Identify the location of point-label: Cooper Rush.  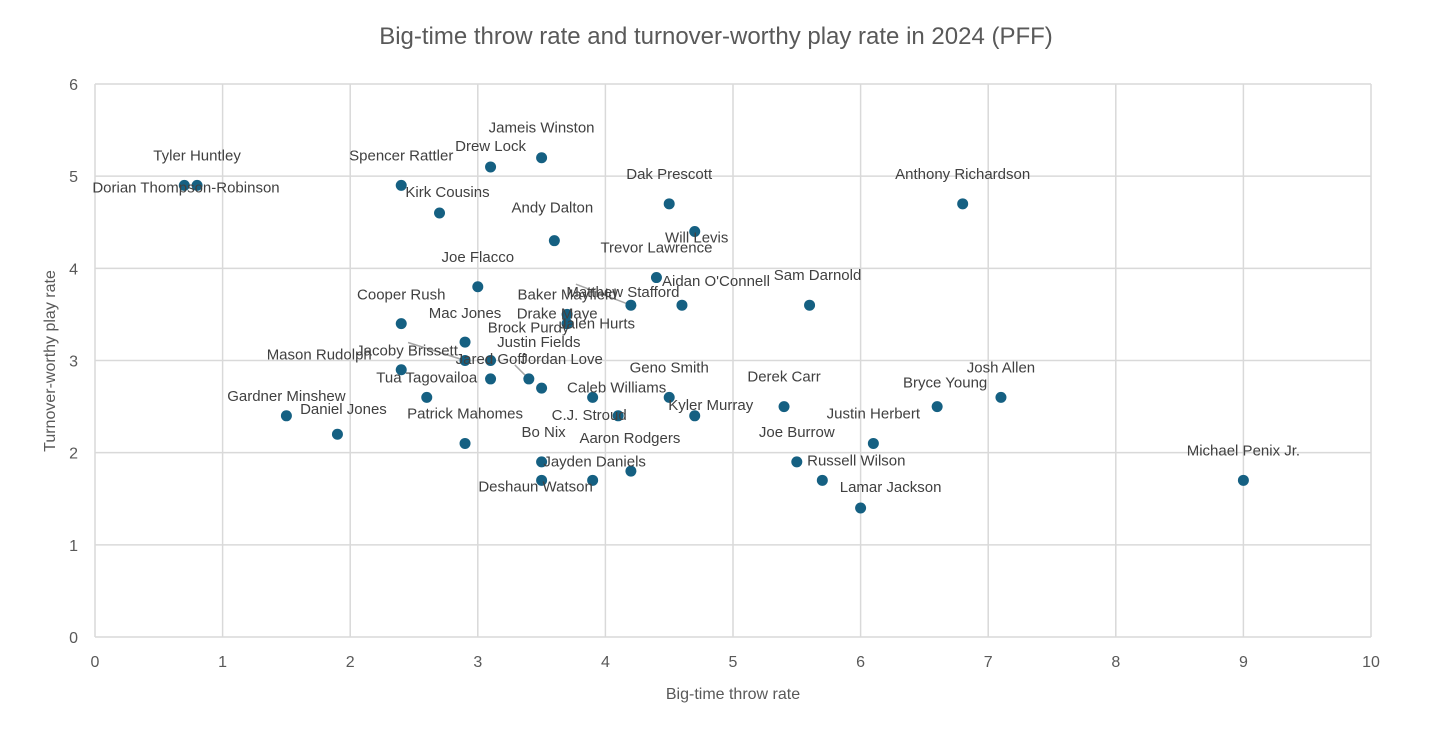
(401, 295).